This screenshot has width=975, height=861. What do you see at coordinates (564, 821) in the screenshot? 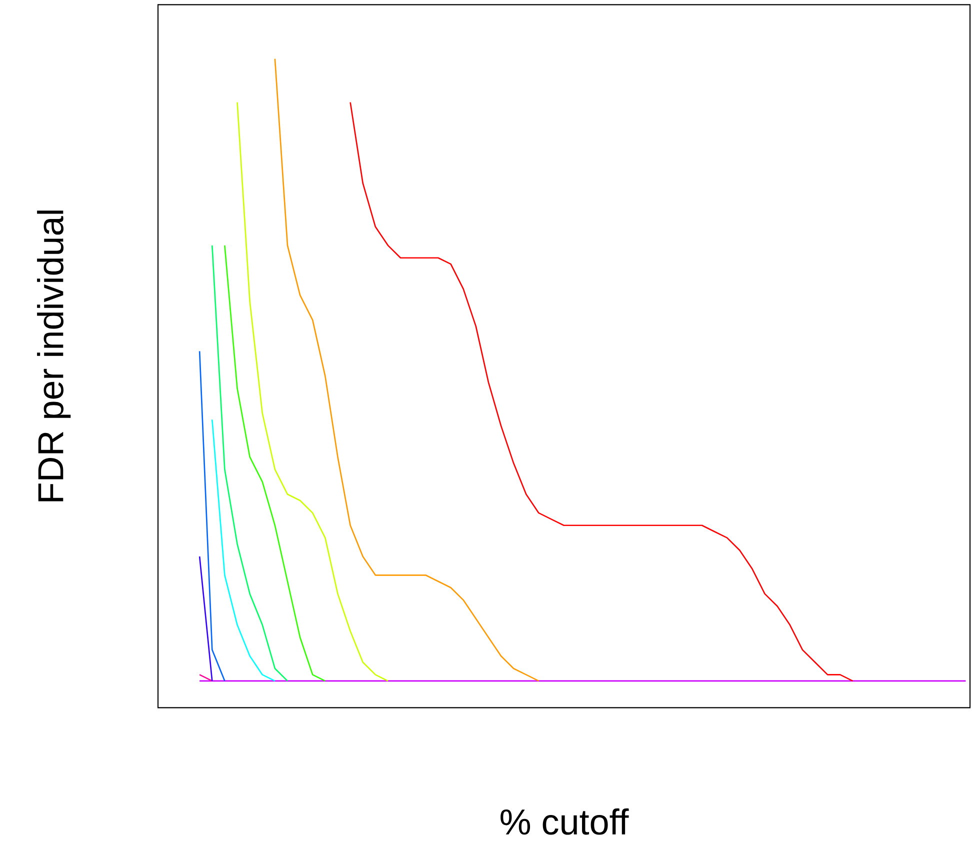
I see `x-axis-title: % cutoff` at bounding box center [564, 821].